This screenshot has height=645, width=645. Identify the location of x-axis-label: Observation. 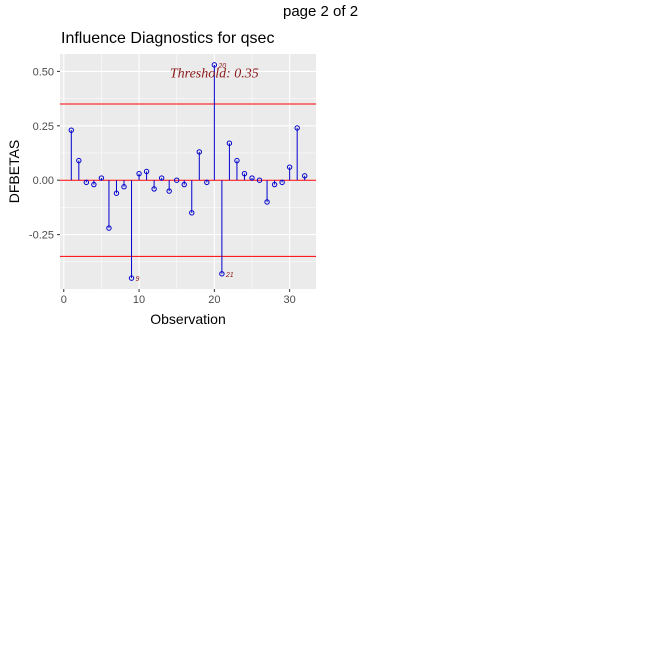
(187, 319).